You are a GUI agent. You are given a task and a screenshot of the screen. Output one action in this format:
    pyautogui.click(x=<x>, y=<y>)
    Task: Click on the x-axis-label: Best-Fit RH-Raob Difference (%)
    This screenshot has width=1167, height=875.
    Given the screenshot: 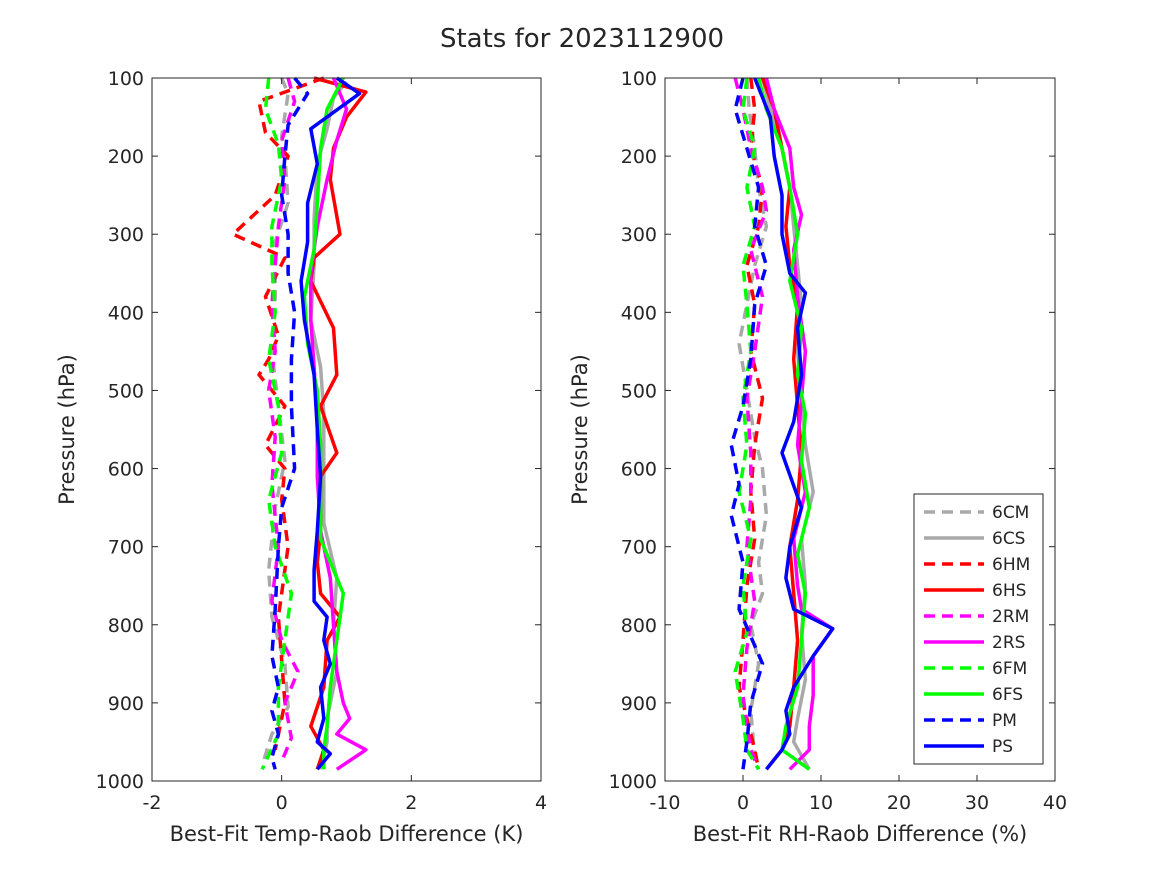 What is the action you would take?
    pyautogui.click(x=860, y=834)
    